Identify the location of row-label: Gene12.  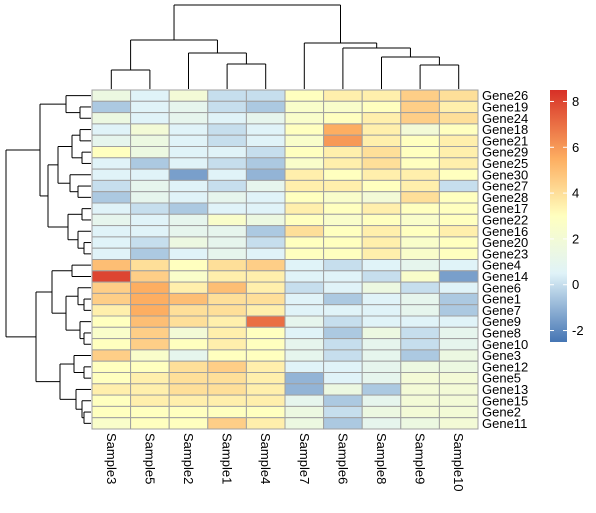
(505, 366).